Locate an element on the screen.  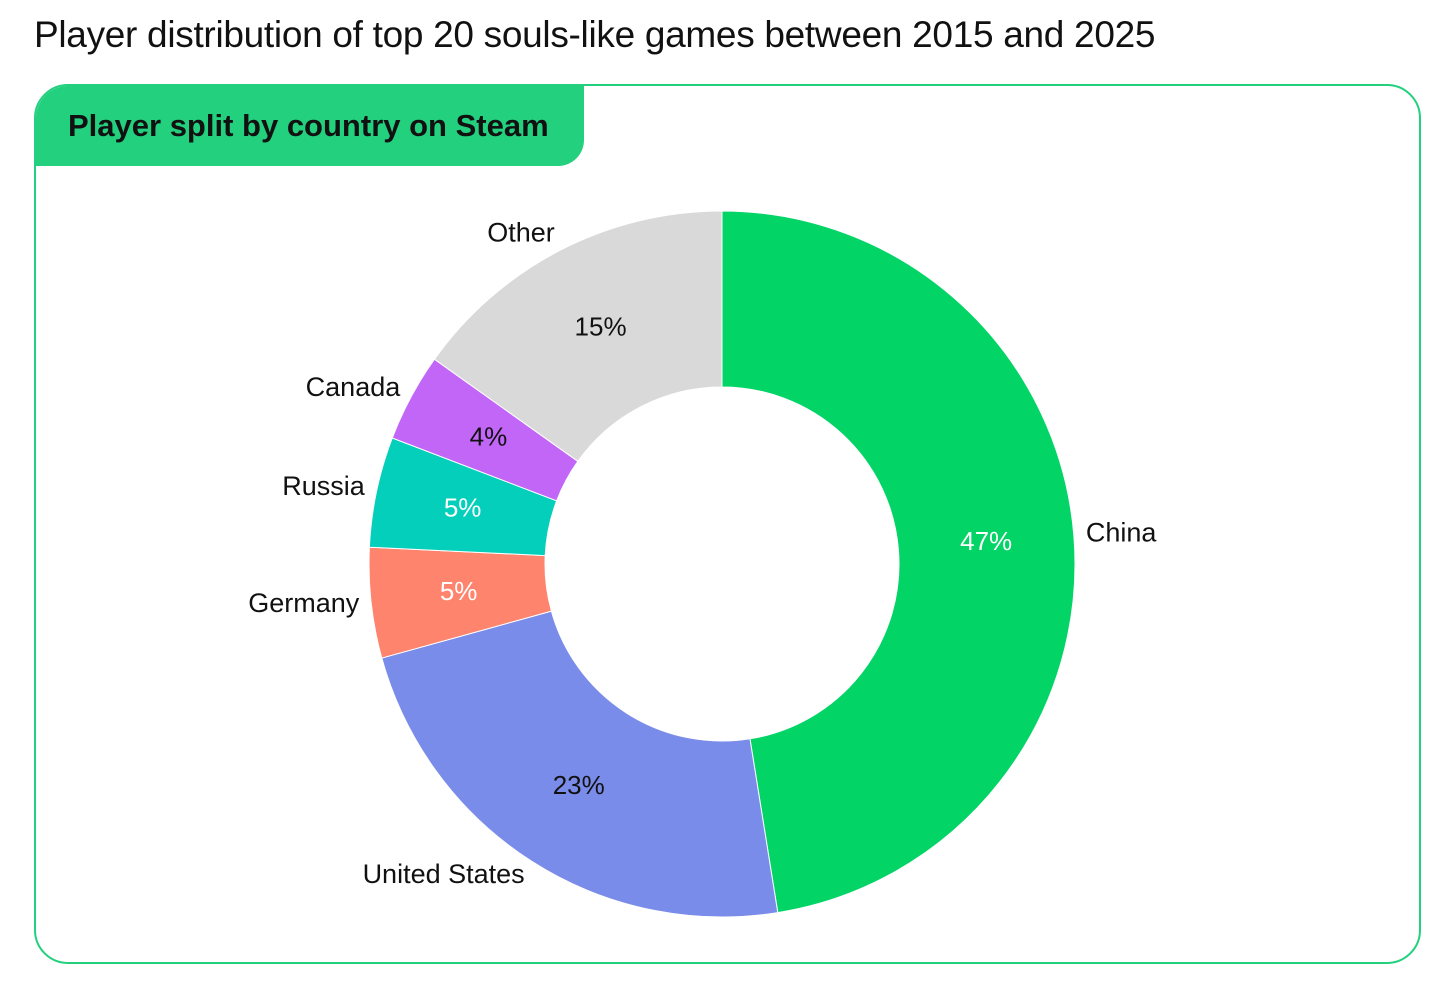
category-label-russia: Russia is located at coordinates (324, 486).